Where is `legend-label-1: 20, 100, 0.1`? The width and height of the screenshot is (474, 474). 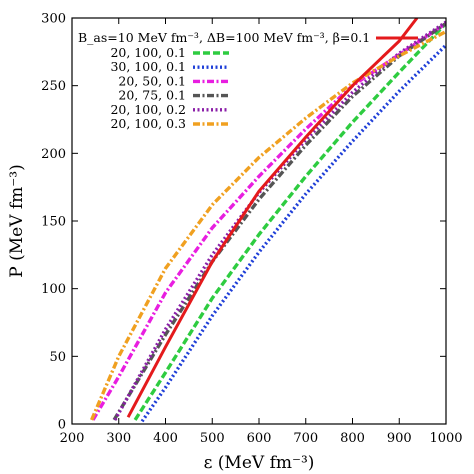 legend-label-1: 20, 100, 0.1 is located at coordinates (148, 52).